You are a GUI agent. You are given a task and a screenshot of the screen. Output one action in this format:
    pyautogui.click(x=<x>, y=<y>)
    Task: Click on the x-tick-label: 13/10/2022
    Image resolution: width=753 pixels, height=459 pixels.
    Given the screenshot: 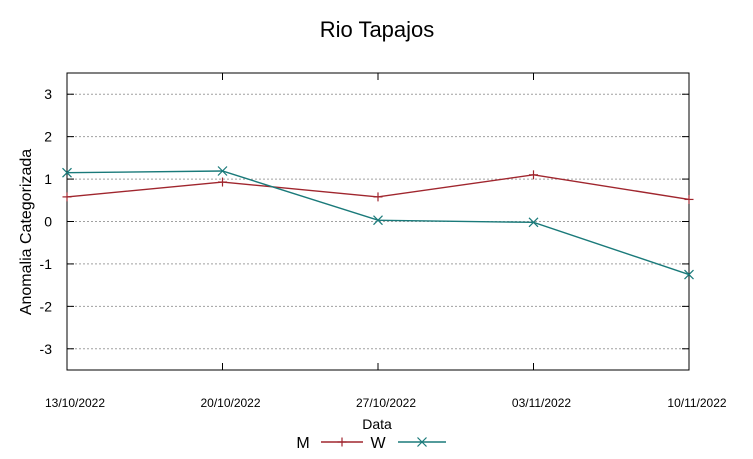 What is the action you would take?
    pyautogui.click(x=75, y=403)
    